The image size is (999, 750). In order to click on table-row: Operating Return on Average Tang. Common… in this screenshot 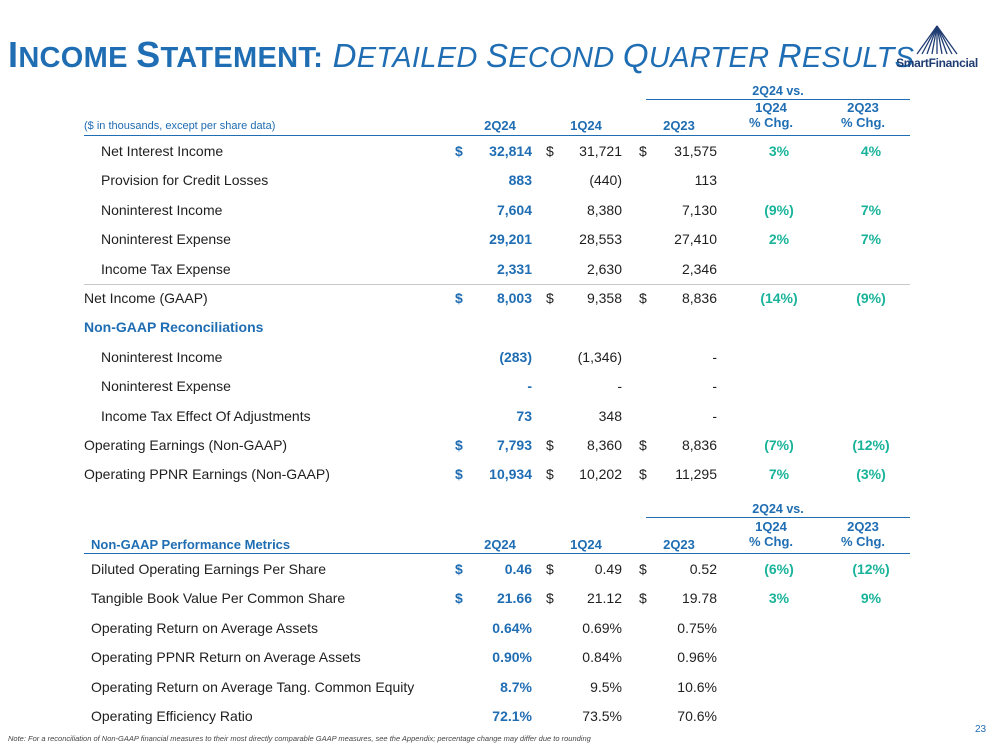, I will do `click(497, 687)`.